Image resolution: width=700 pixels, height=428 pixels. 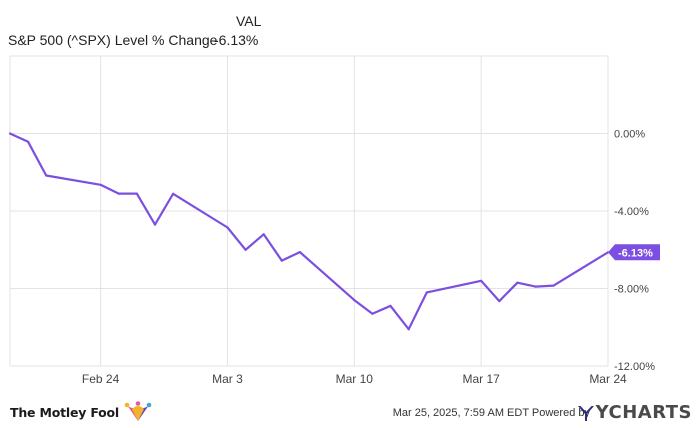 I want to click on y-tick-label: -4.00%, so click(x=631, y=212).